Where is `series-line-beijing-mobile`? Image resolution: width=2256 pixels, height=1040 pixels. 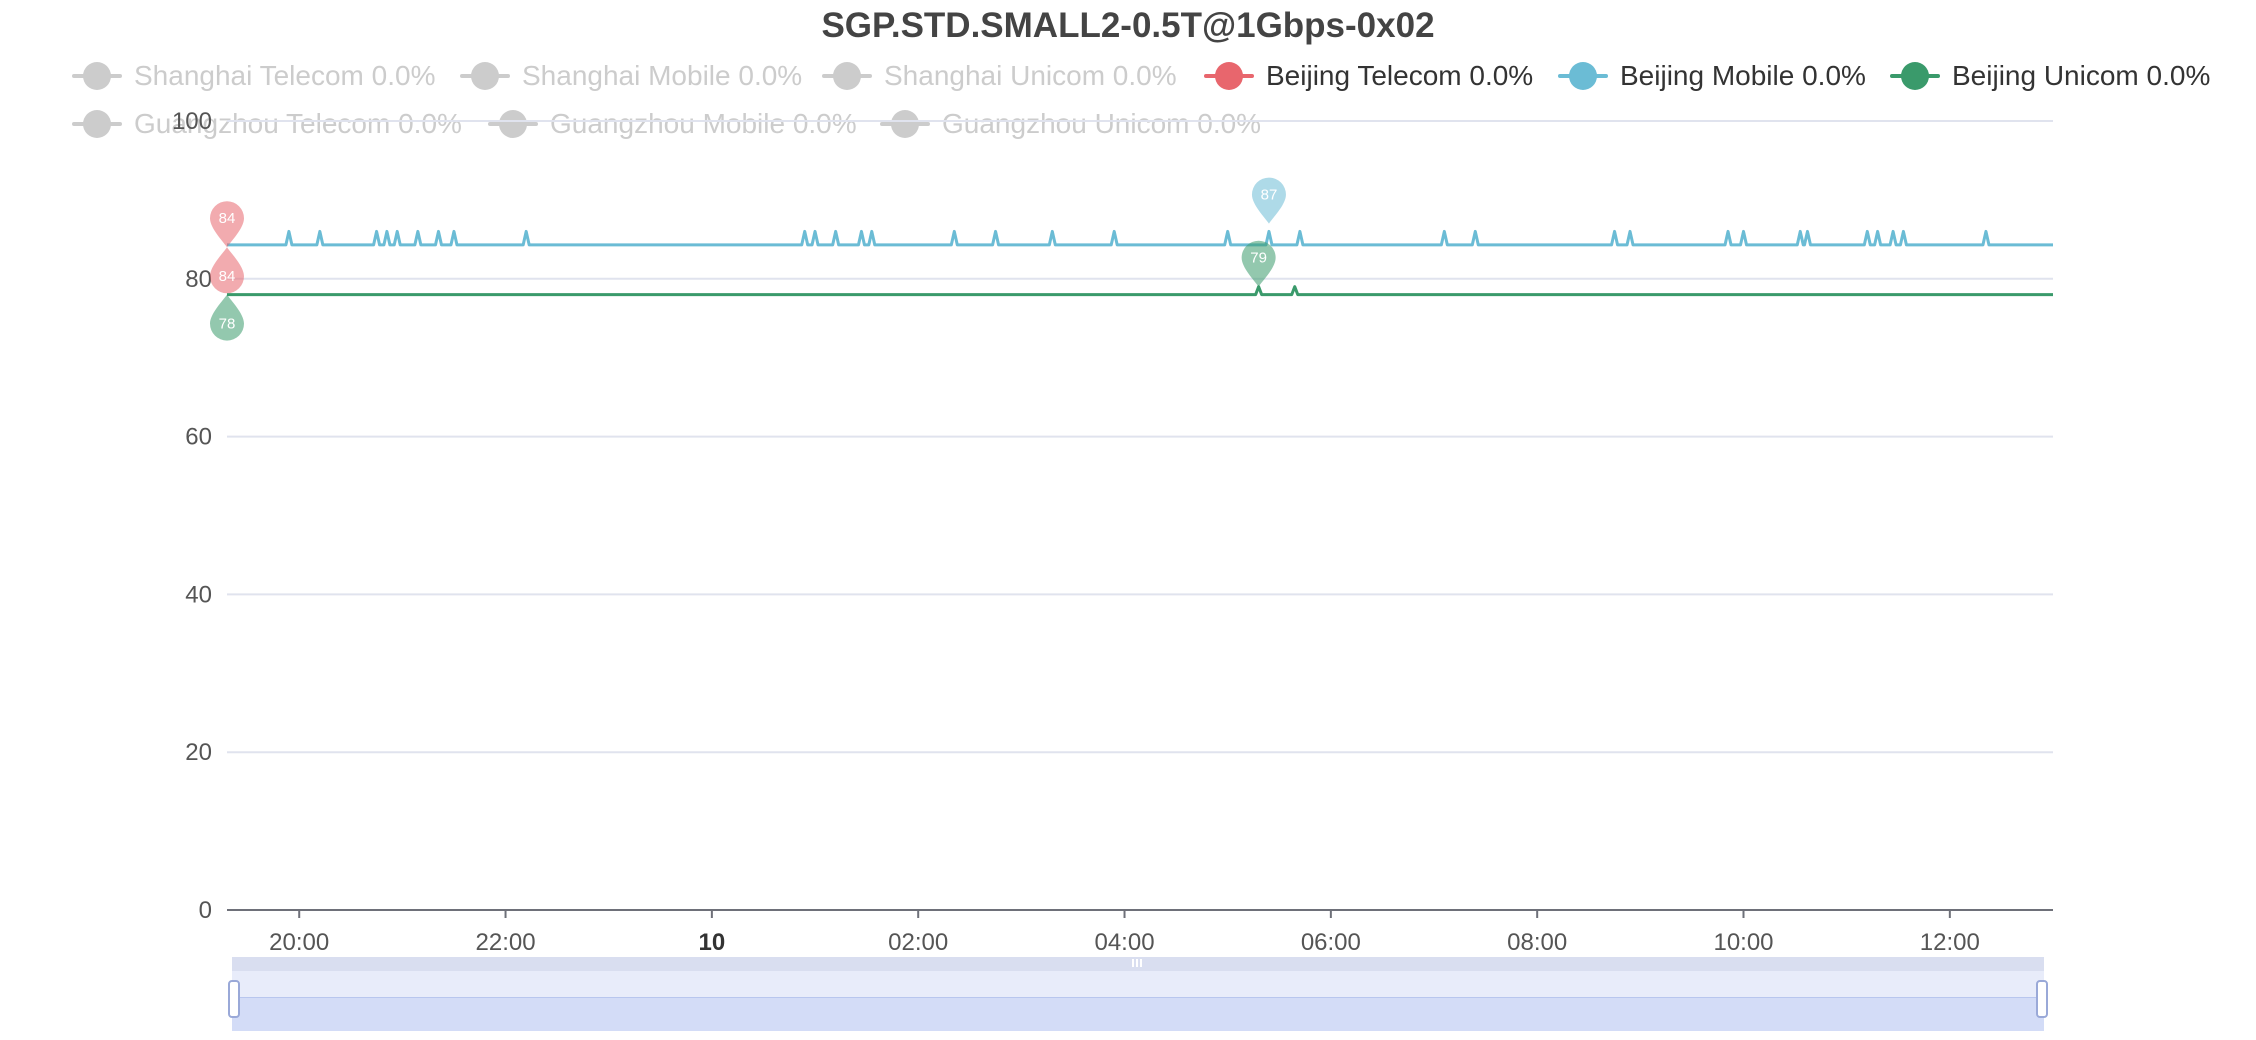 series-line-beijing-mobile is located at coordinates (1140, 238).